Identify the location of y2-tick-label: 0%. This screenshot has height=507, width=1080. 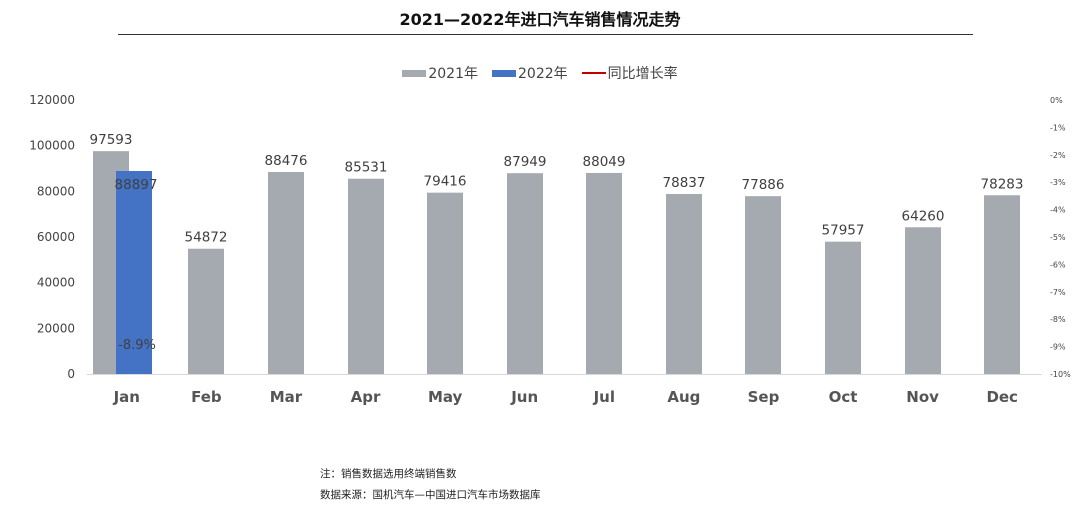
(1056, 100).